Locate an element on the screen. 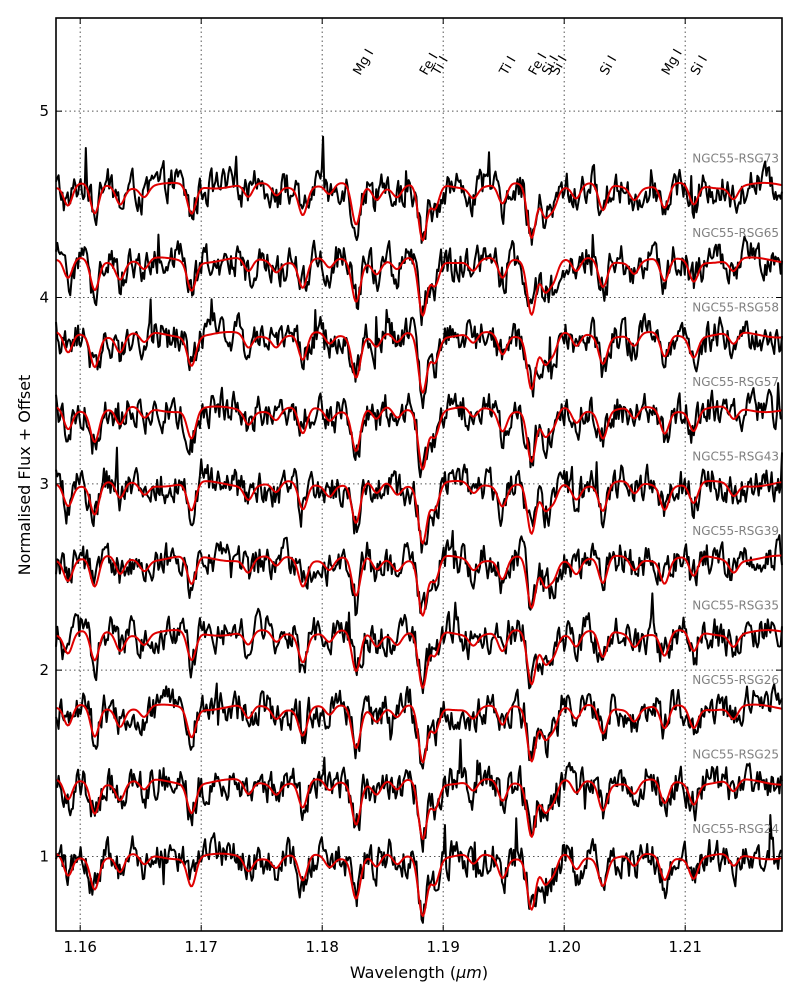 The width and height of the screenshot is (800, 1000). x-tick-label: 1.19 is located at coordinates (442, 947).